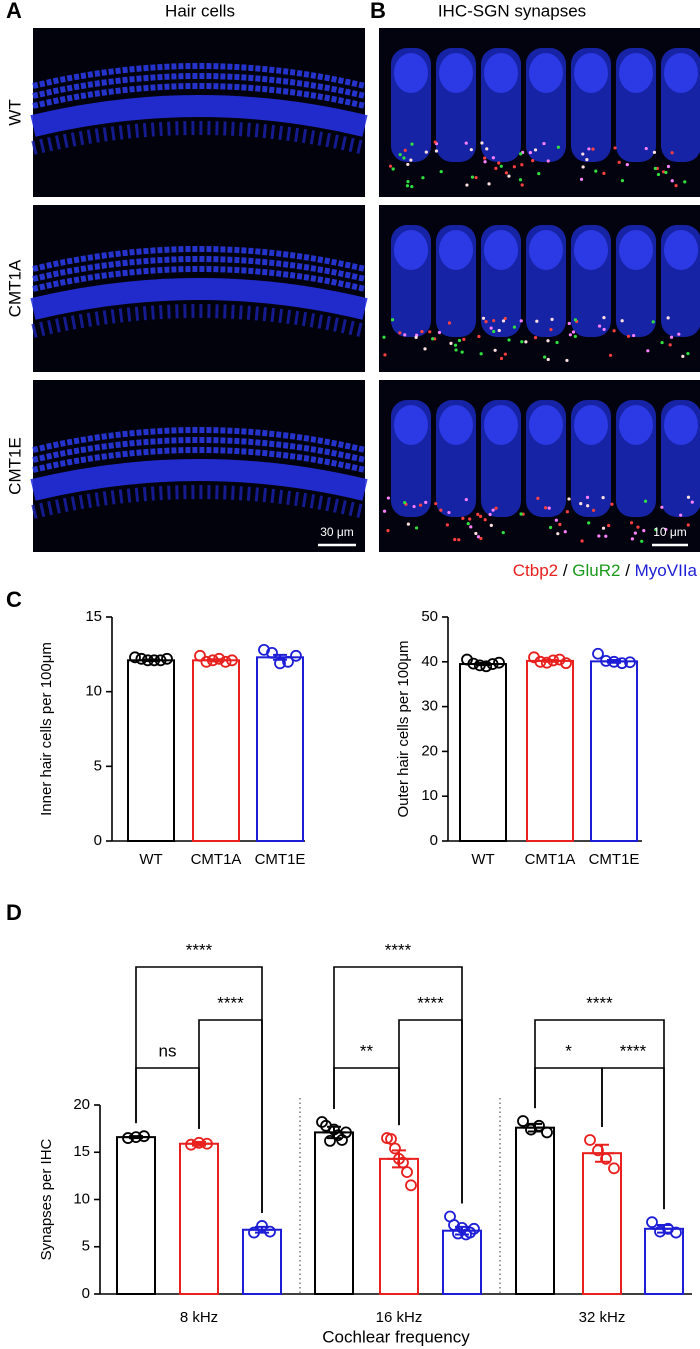 The height and width of the screenshot is (1349, 700). What do you see at coordinates (199, 109) in the screenshot?
I see `hair-cell-rows` at bounding box center [199, 109].